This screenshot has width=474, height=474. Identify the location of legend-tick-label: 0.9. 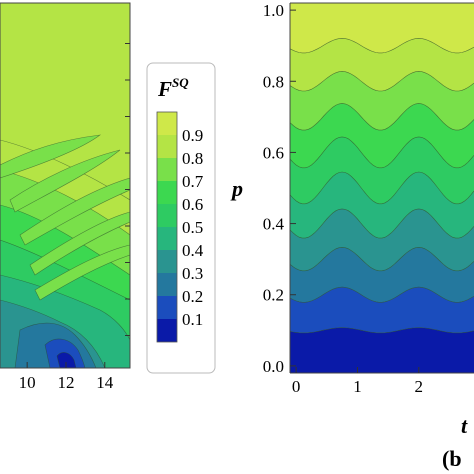
(192, 135).